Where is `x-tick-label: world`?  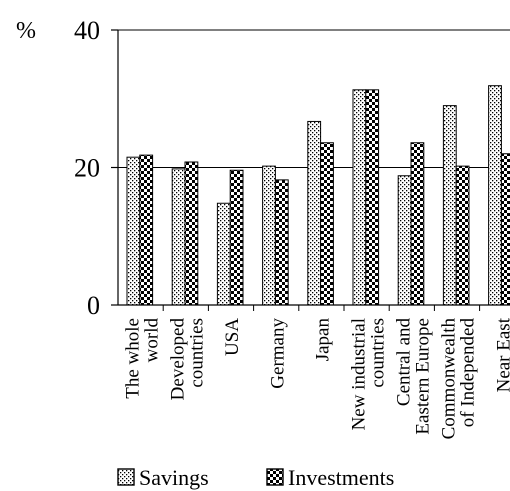 x-tick-label: world is located at coordinates (151, 340).